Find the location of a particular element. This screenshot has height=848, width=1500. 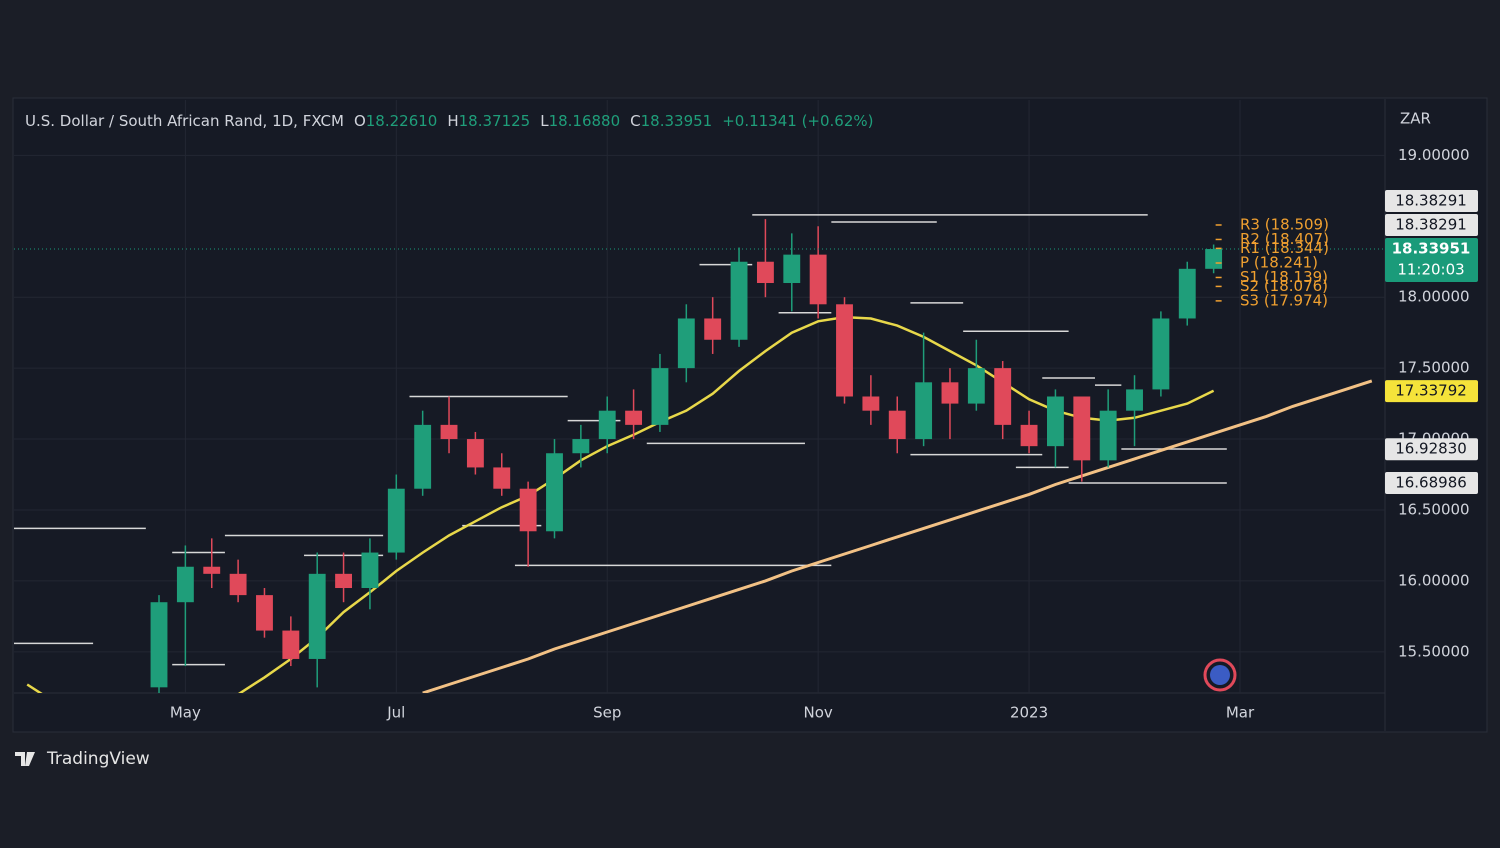

brand-logo is located at coordinates (25, 759).